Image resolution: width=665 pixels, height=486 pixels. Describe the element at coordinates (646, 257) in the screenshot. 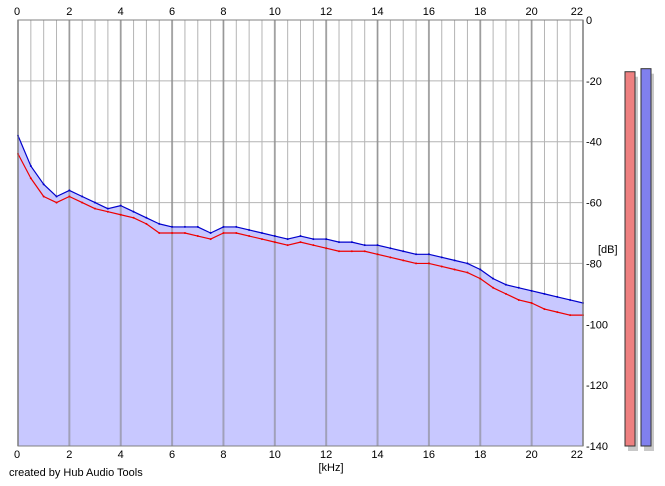

I see `meter-right` at that location.